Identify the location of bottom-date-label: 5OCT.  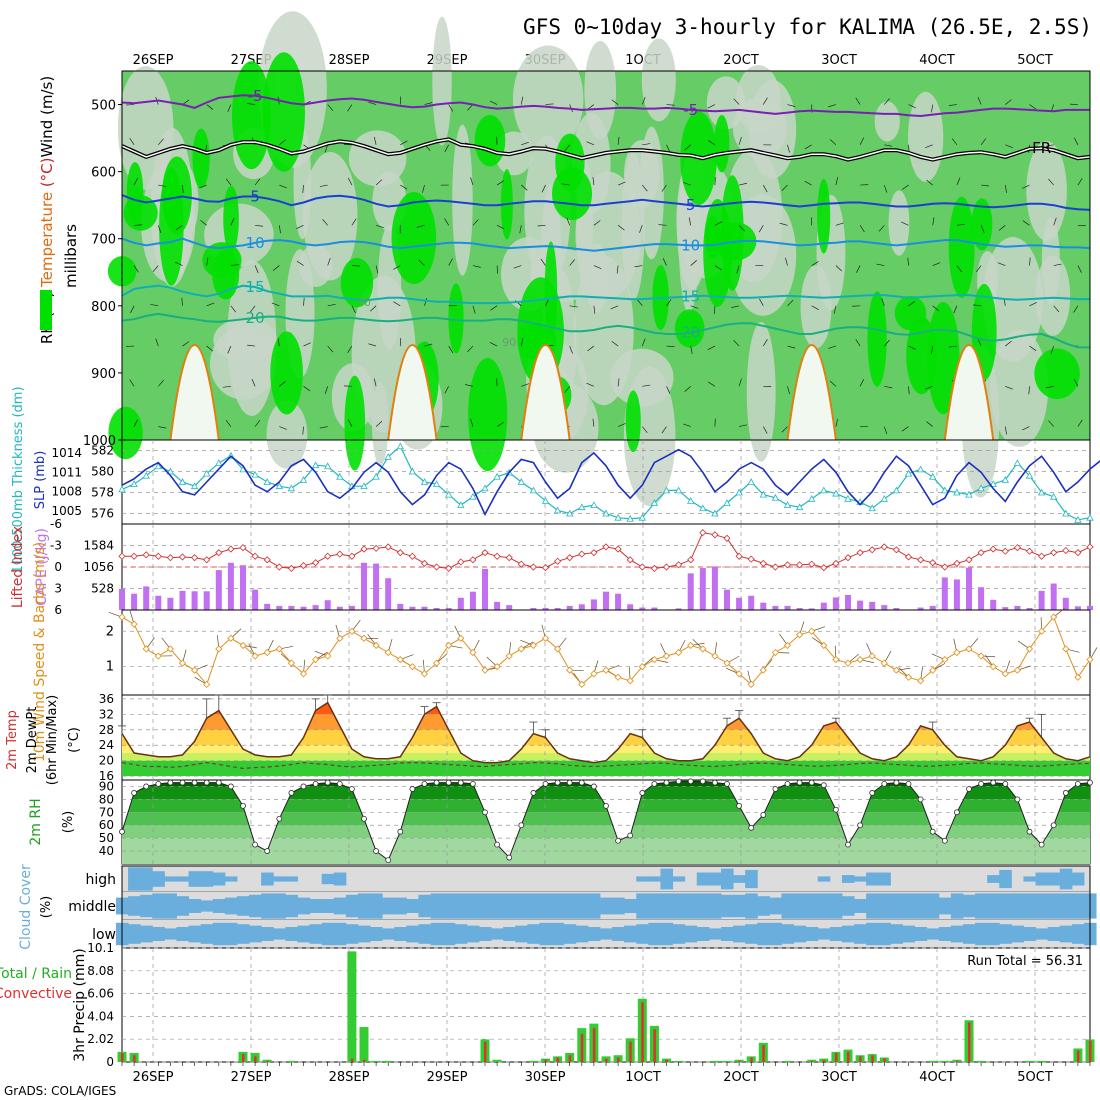
(1035, 1077).